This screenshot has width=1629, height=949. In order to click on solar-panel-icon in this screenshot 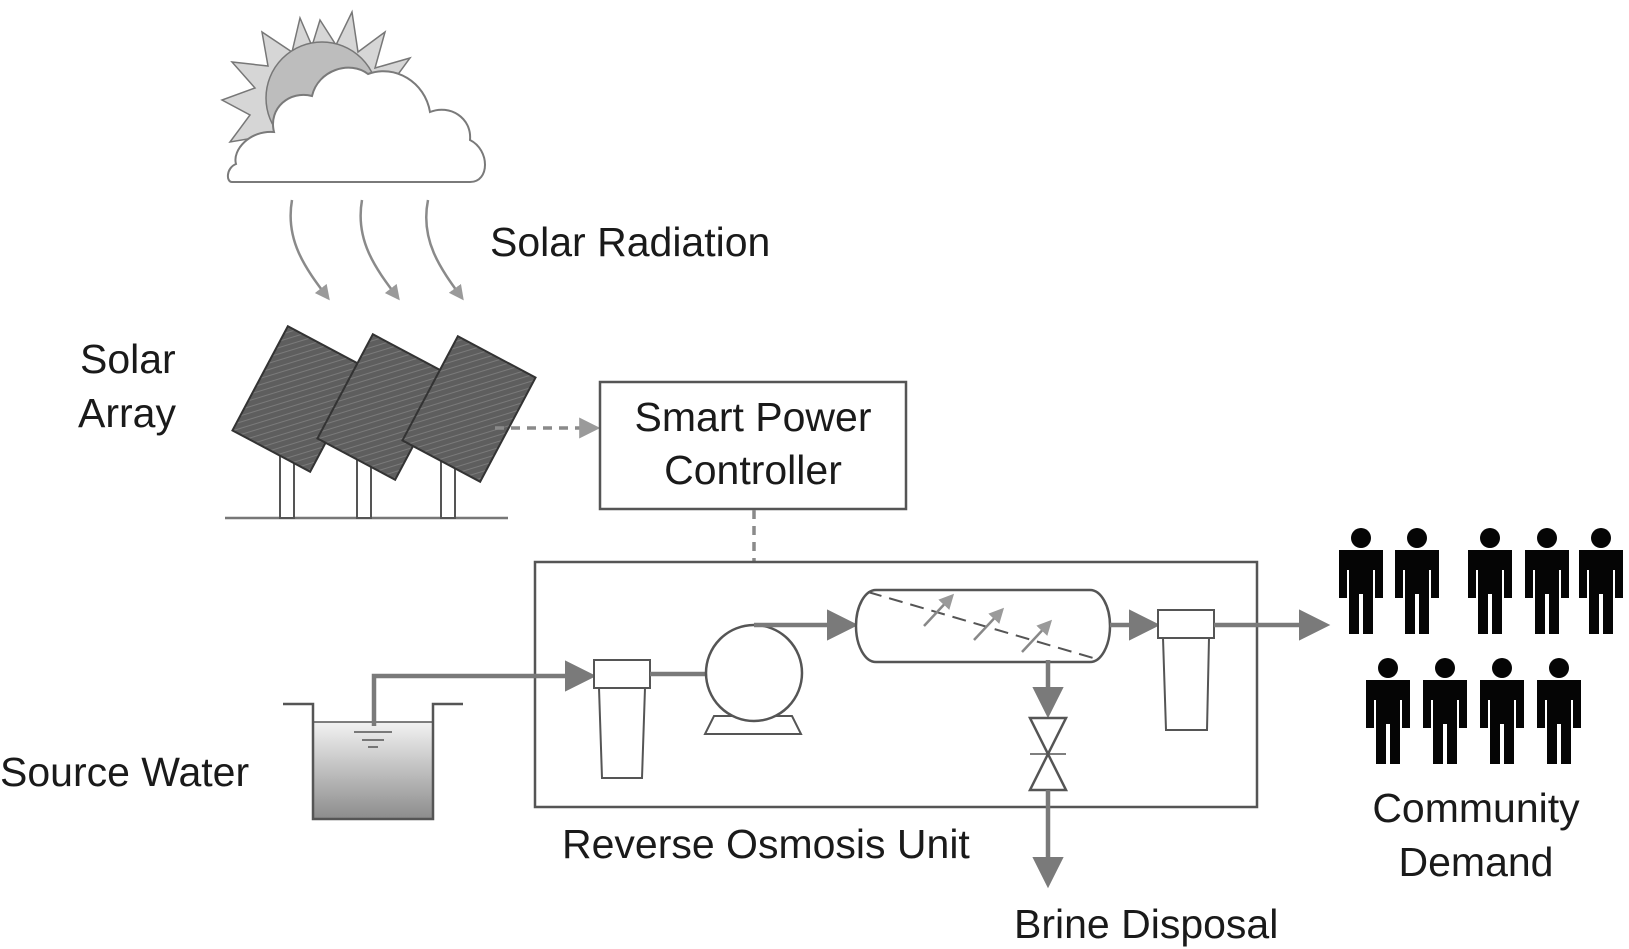, I will do `click(381, 422)`.